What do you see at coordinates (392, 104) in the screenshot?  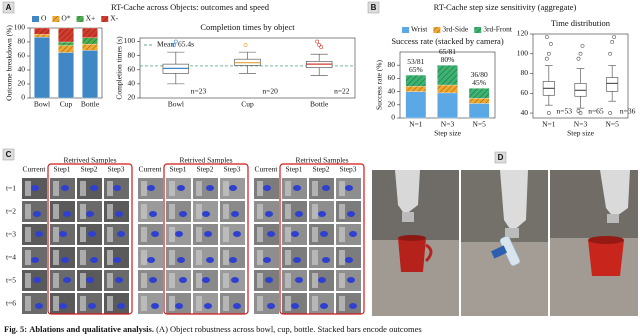 I see `y-tick-label: 20` at bounding box center [392, 104].